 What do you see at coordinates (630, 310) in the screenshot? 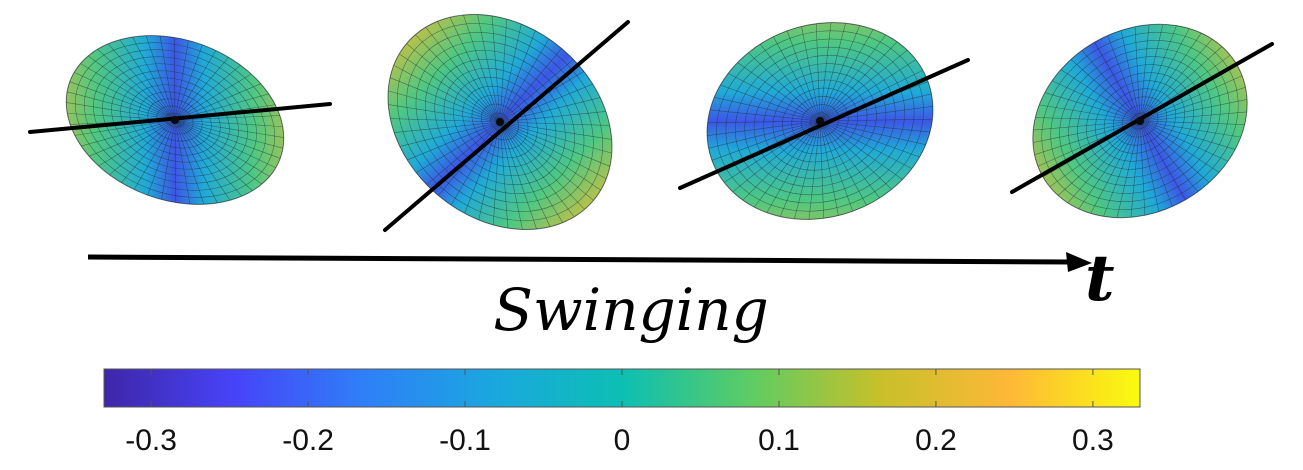
I see `caption-label: Swinging` at bounding box center [630, 310].